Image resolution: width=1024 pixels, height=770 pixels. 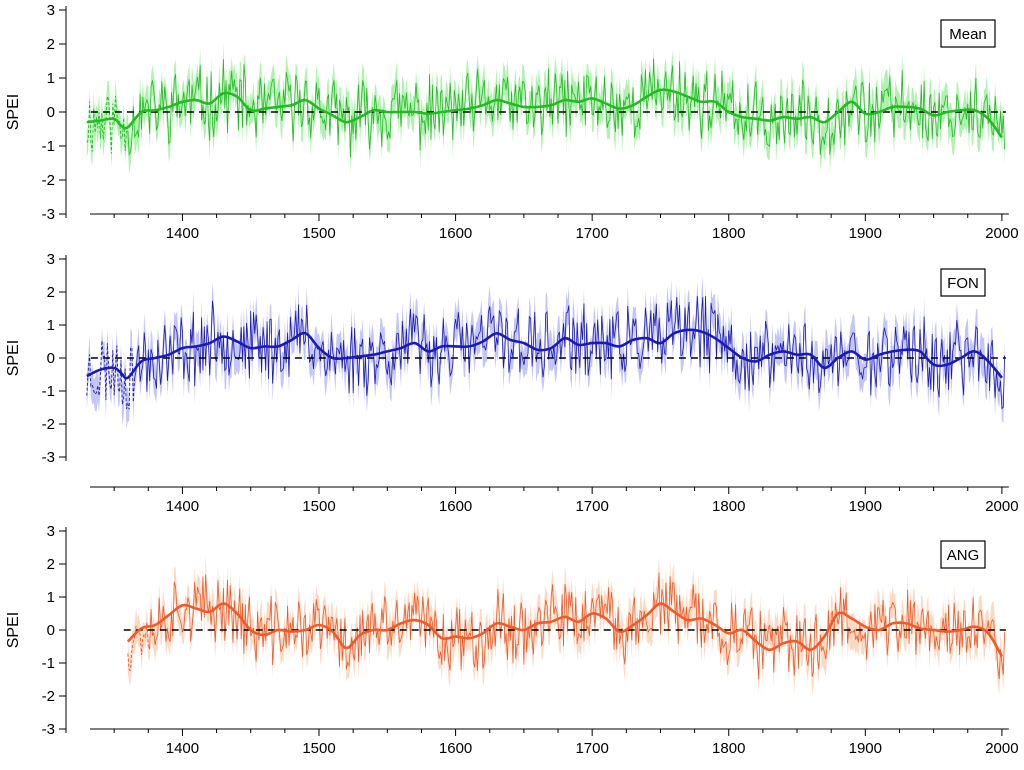 I want to click on series-label: FON, so click(x=963, y=283).